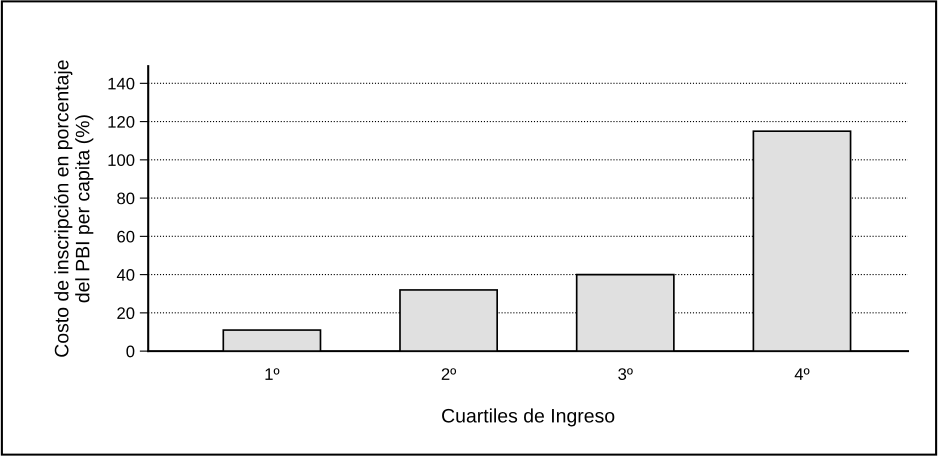  What do you see at coordinates (125, 275) in the screenshot?
I see `y-tick-label: 40` at bounding box center [125, 275].